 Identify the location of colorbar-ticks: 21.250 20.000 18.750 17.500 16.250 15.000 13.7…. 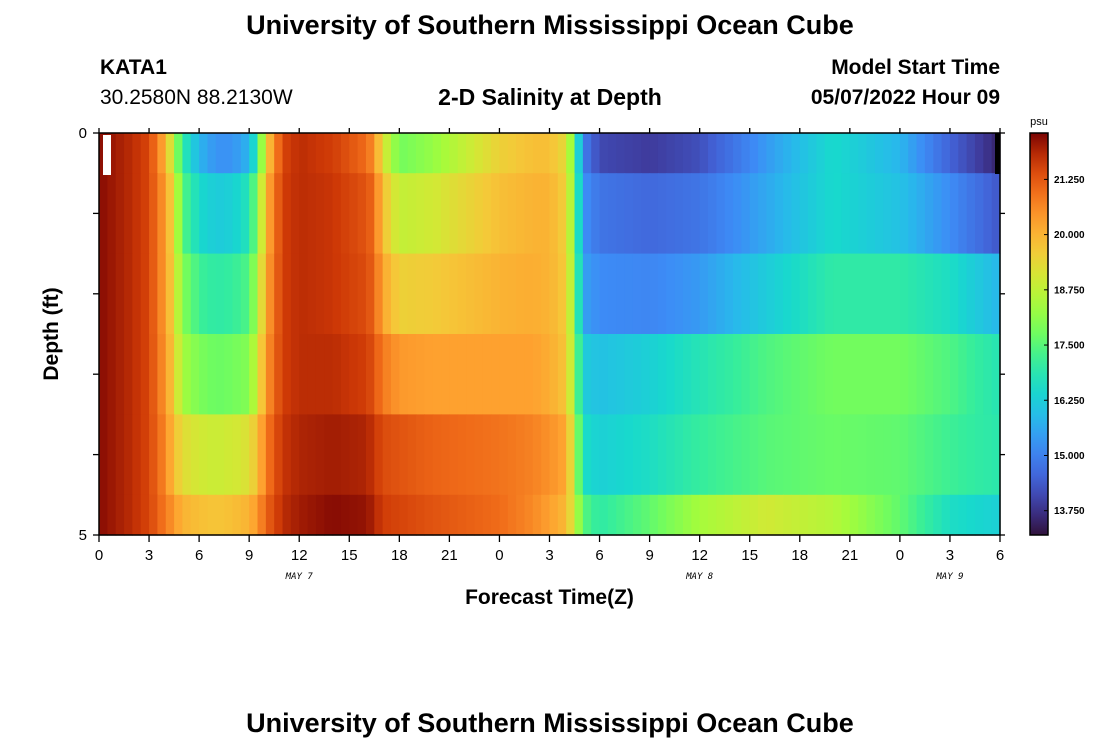
(1064, 346).